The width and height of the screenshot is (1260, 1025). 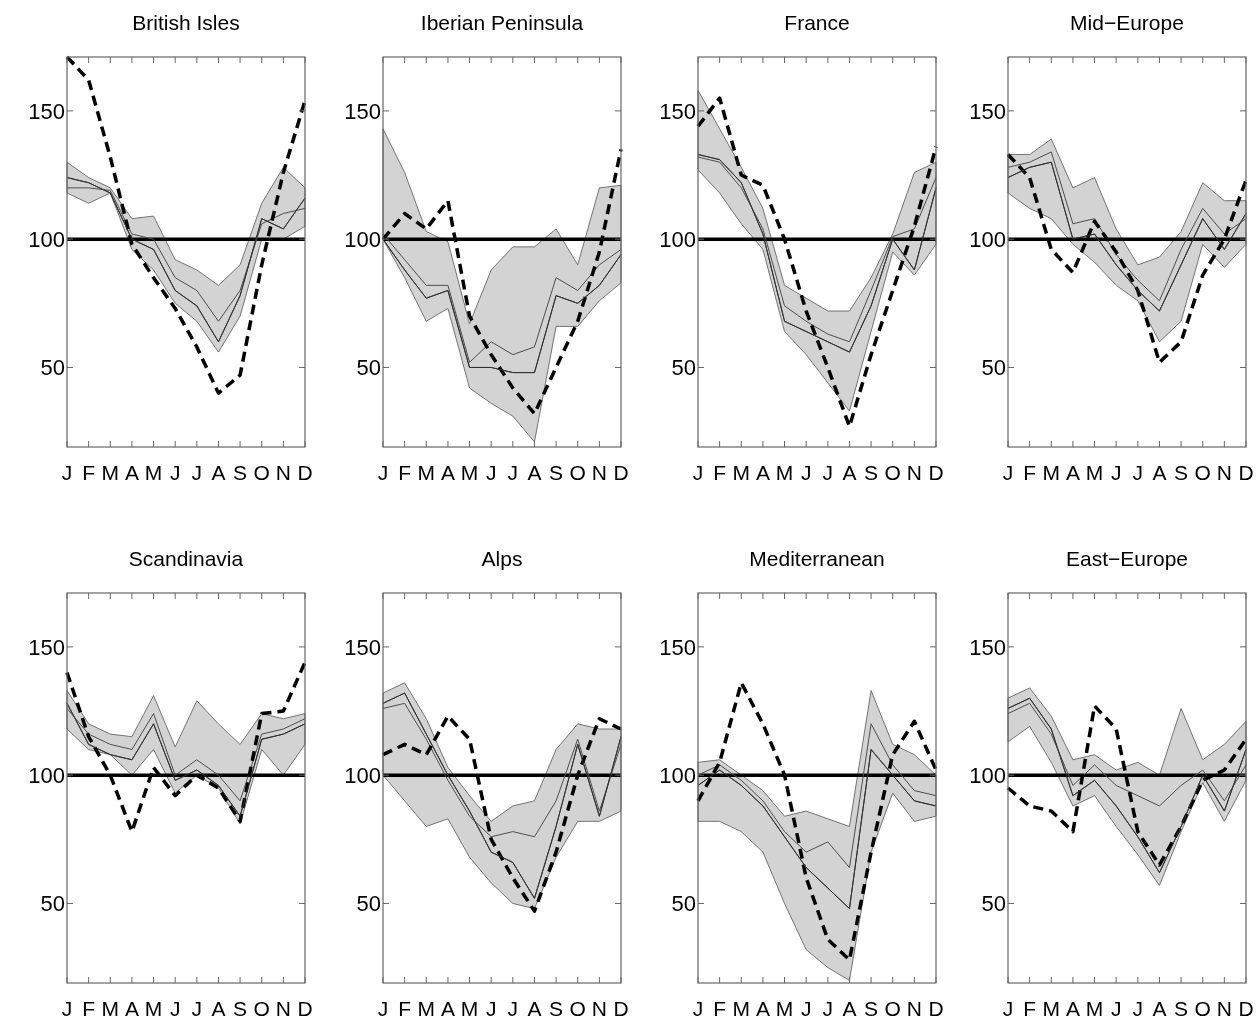 I want to click on chart-title: Iberian Peninsula, so click(x=502, y=22).